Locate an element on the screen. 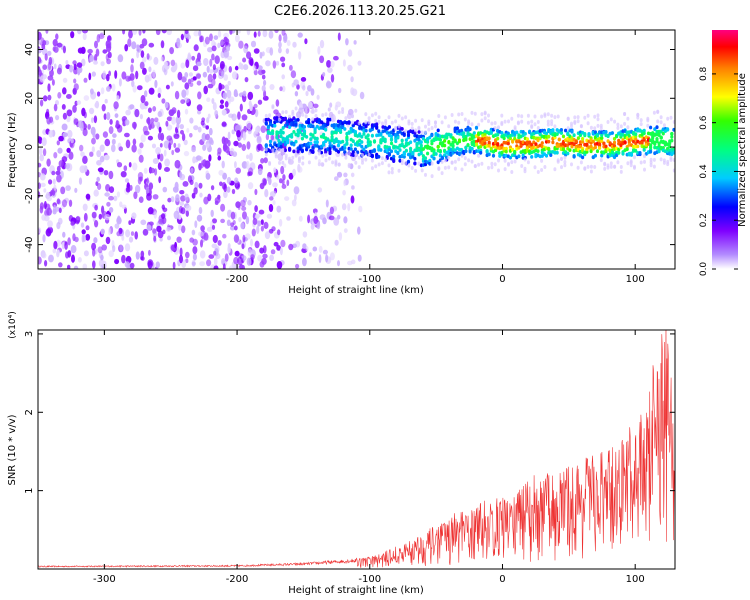  snr-xtick-label: -200 is located at coordinates (237, 579).